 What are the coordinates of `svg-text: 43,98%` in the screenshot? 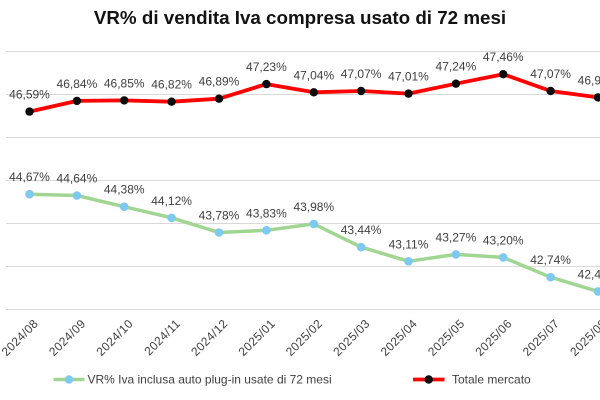 It's located at (313, 207).